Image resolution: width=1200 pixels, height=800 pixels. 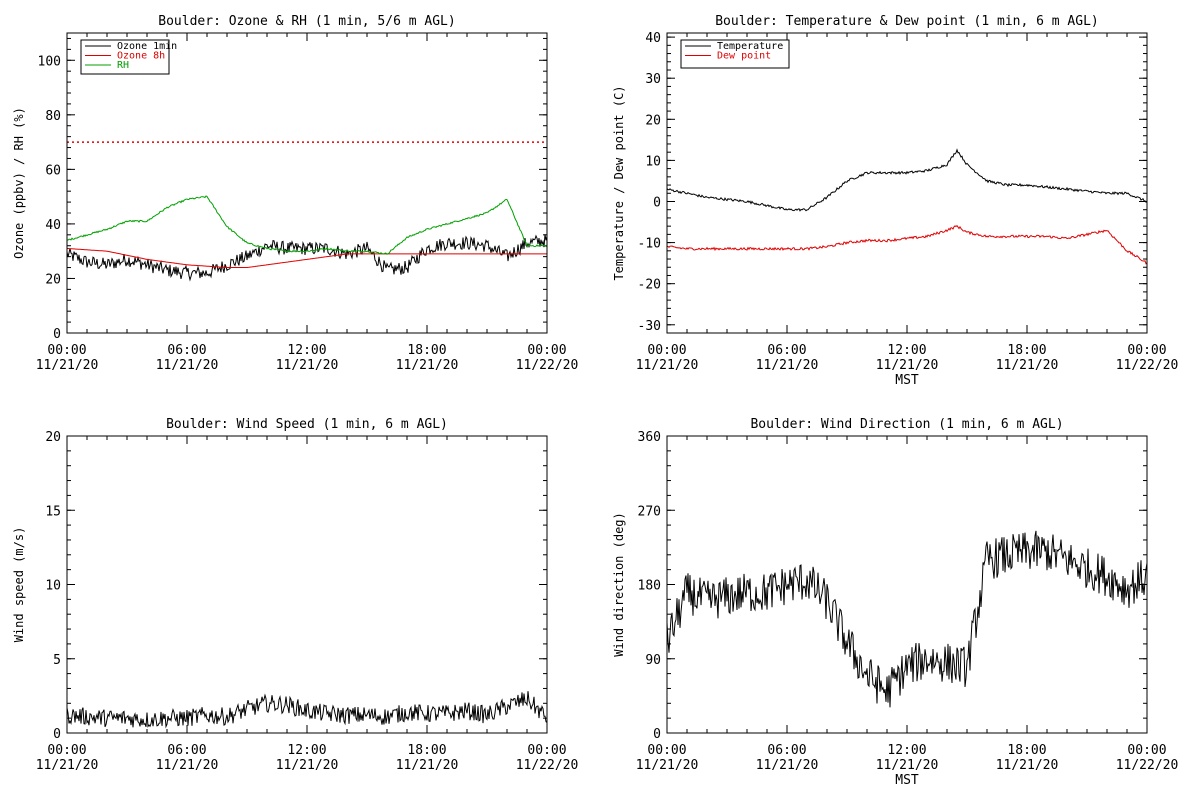 I want to click on y-tick-label: 15, so click(x=53, y=511).